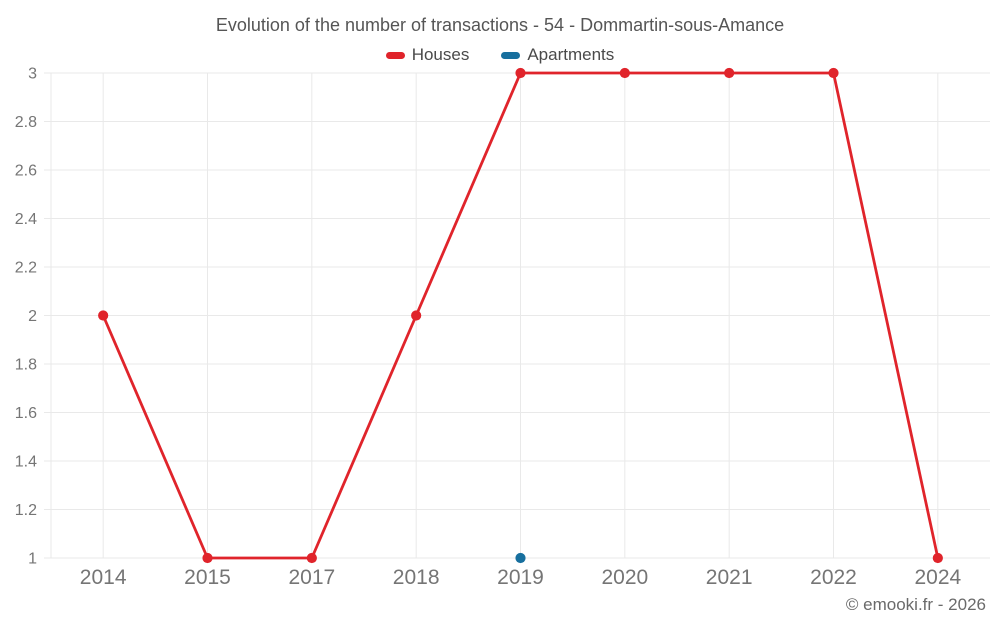 Image resolution: width=1000 pixels, height=625 pixels. Describe the element at coordinates (26, 365) in the screenshot. I see `y-axis-label: 1.8` at that location.